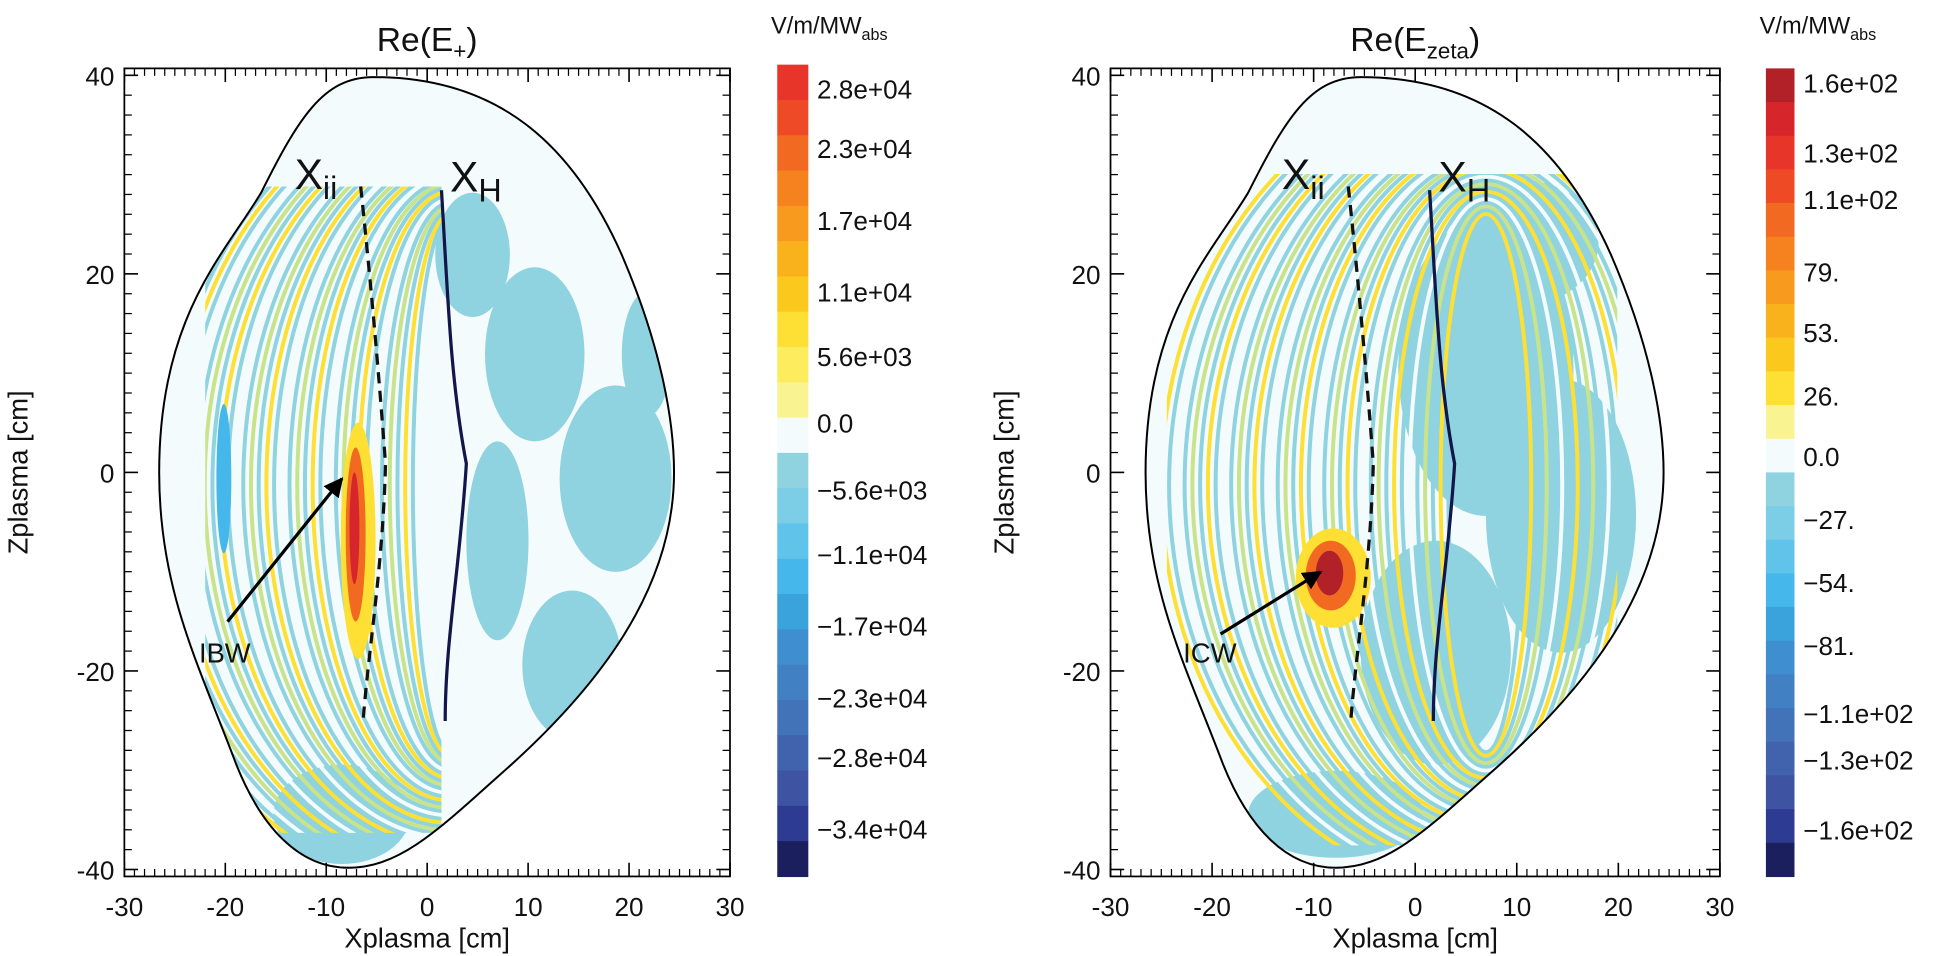 The image size is (1940, 956). Describe the element at coordinates (864, 357) in the screenshot. I see `colorbar-tick-label: 5.6e+03` at that location.